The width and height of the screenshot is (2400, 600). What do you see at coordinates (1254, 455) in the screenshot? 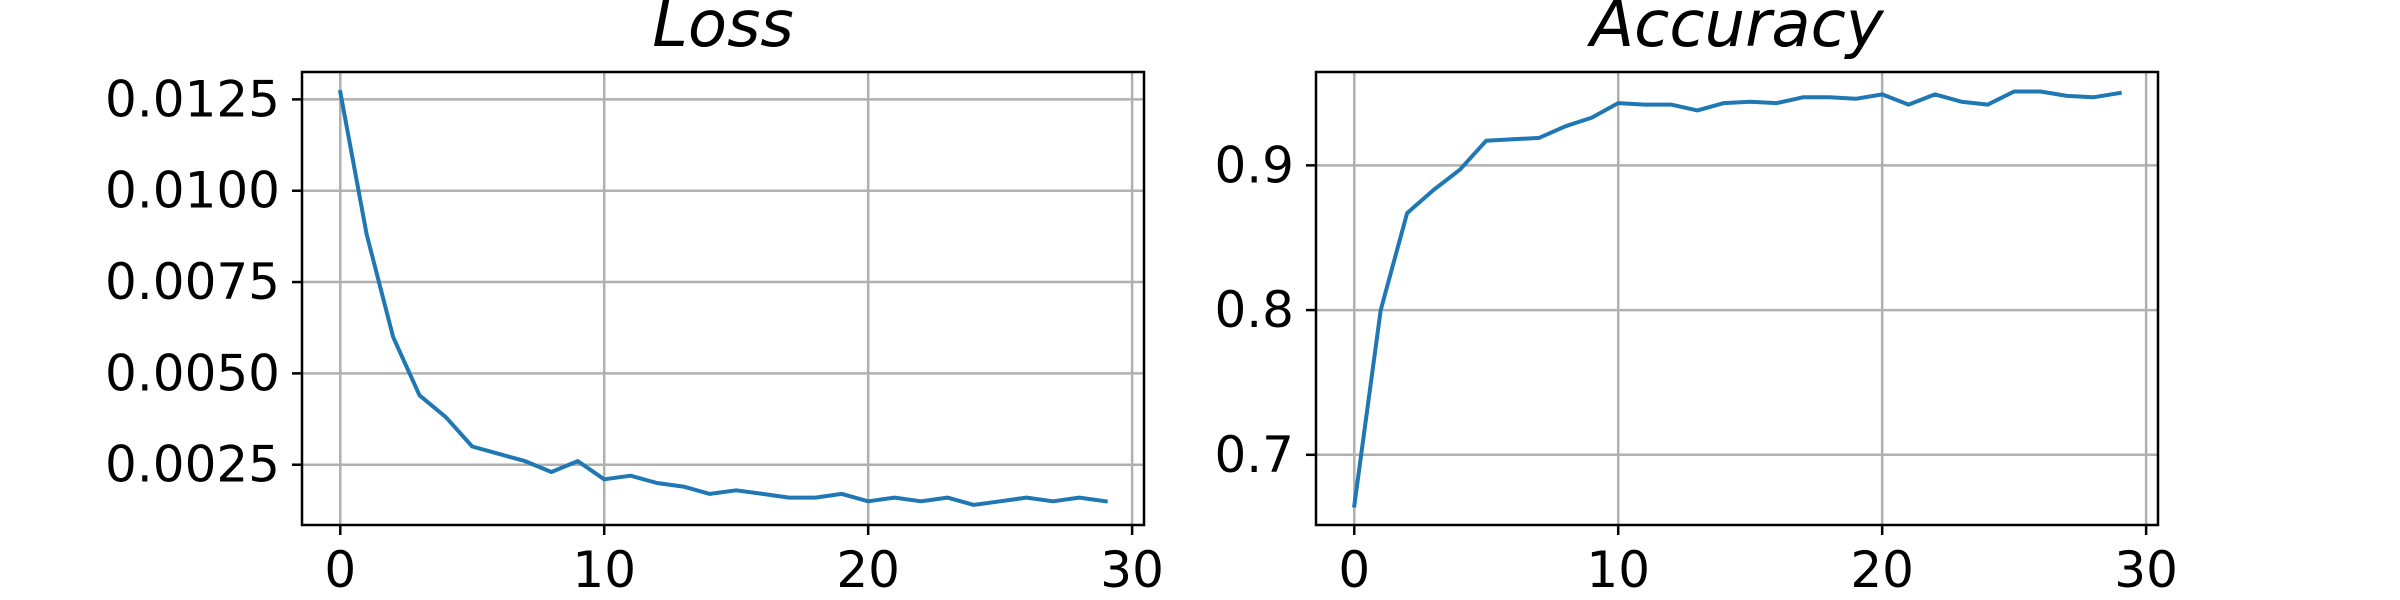
I see `accuracy-y-tick-label: 0.7` at bounding box center [1254, 455].